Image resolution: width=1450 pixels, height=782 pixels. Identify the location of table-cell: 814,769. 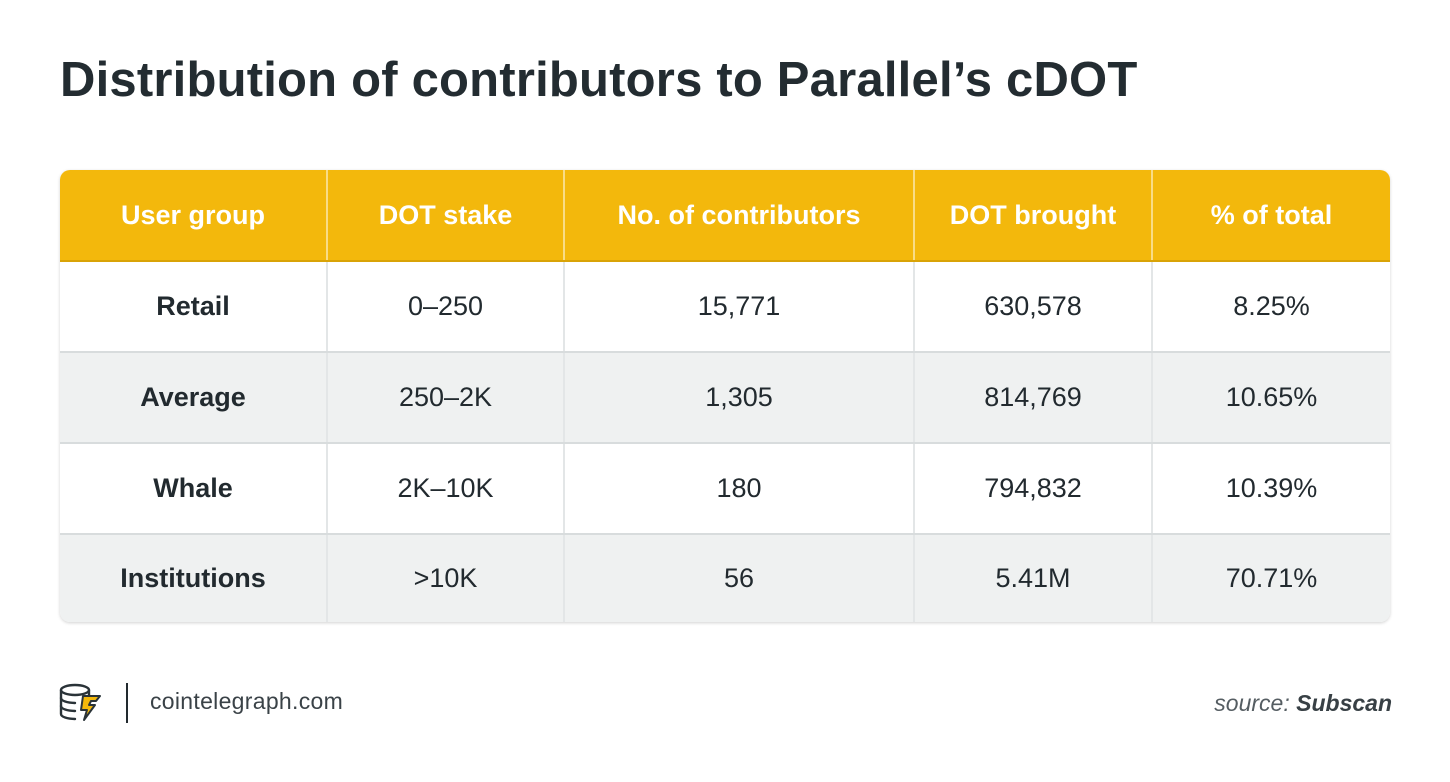
(1033, 397).